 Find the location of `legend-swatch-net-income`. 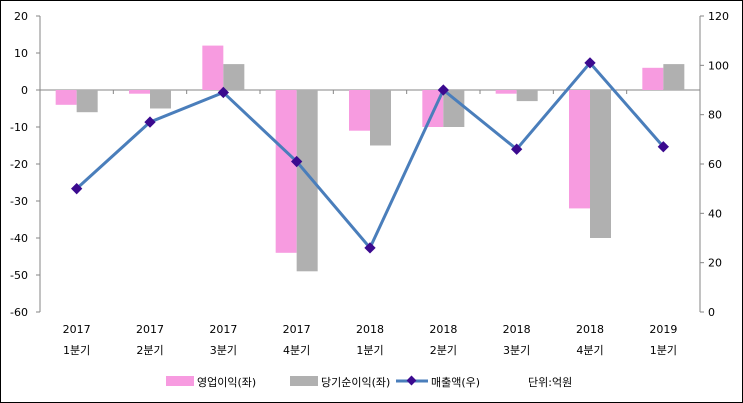

legend-swatch-net-income is located at coordinates (304, 381).